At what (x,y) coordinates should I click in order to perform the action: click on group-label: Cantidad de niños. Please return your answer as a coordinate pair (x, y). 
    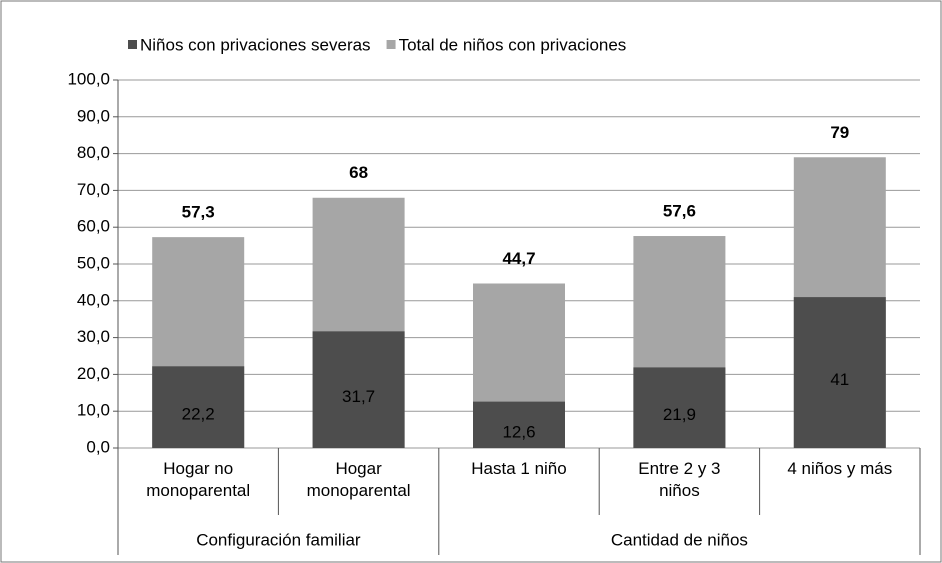
    Looking at the image, I should click on (679, 539).